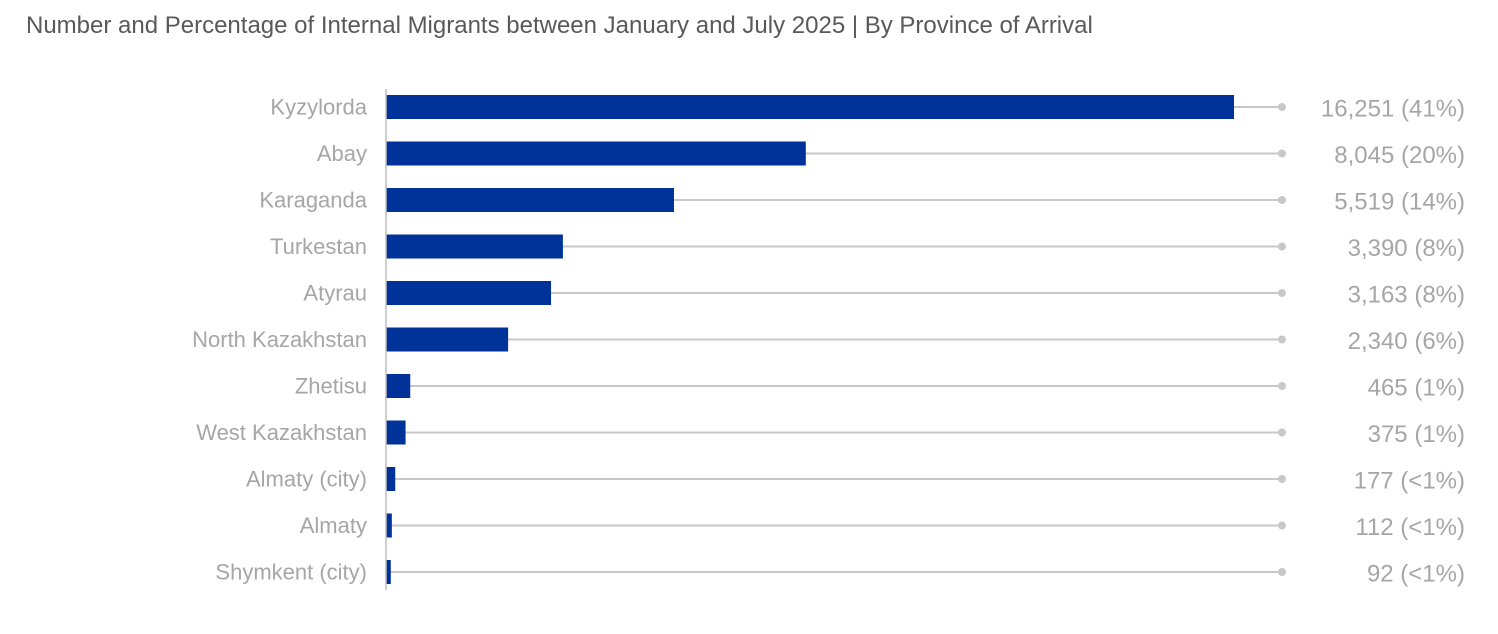 Image resolution: width=1498 pixels, height=634 pixels. I want to click on data-label: 8,045 (20%), so click(1399, 155).